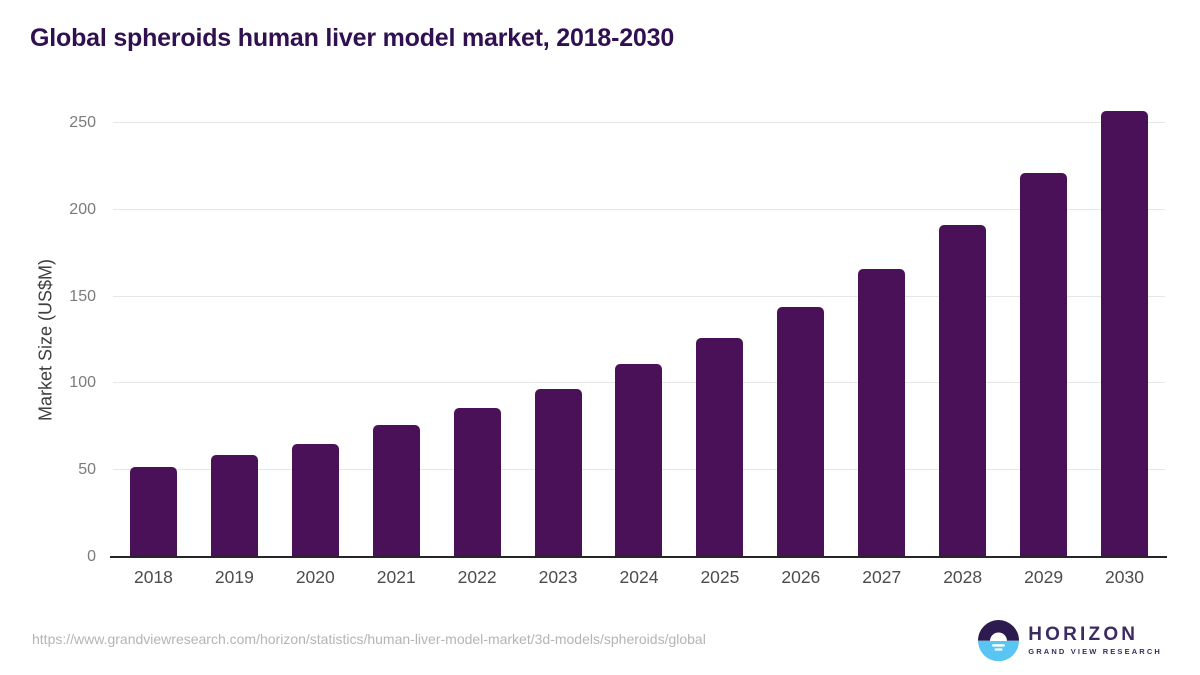  What do you see at coordinates (48, 331) in the screenshot?
I see `y-axis-tick-labels: 0 50 100 150 200 250` at bounding box center [48, 331].